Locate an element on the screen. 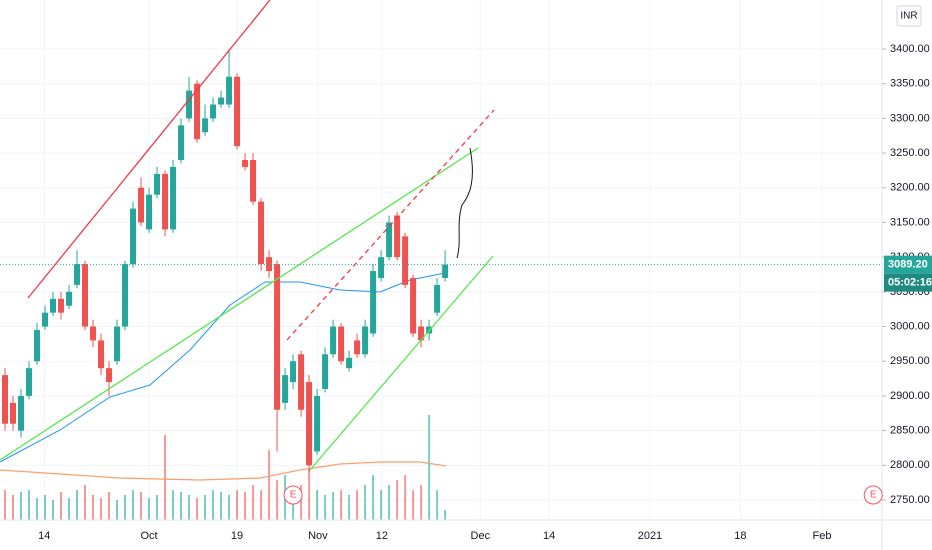 The width and height of the screenshot is (932, 550). y-tick-label: 3200.00 is located at coordinates (910, 188).